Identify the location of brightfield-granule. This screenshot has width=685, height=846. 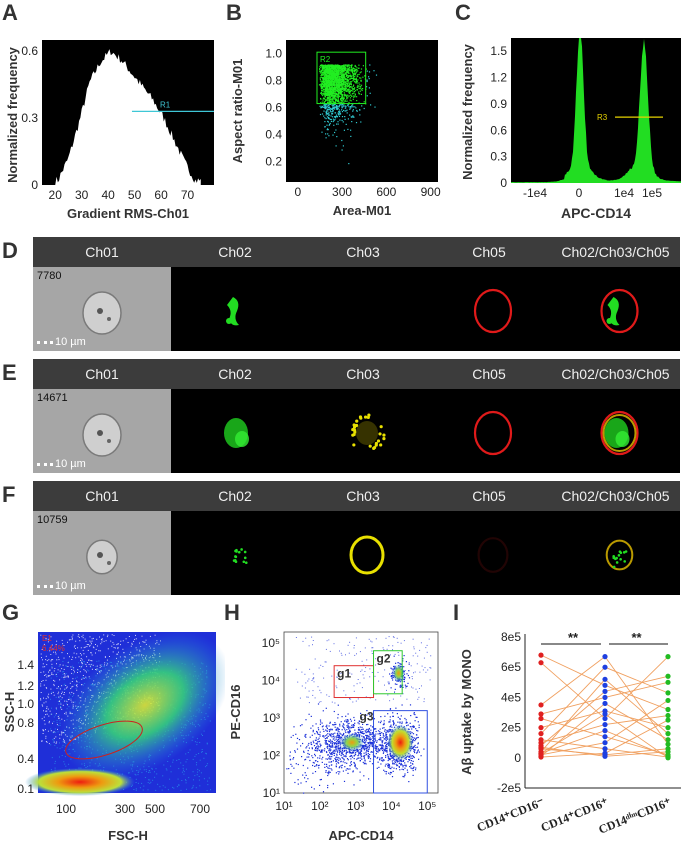
(109, 563).